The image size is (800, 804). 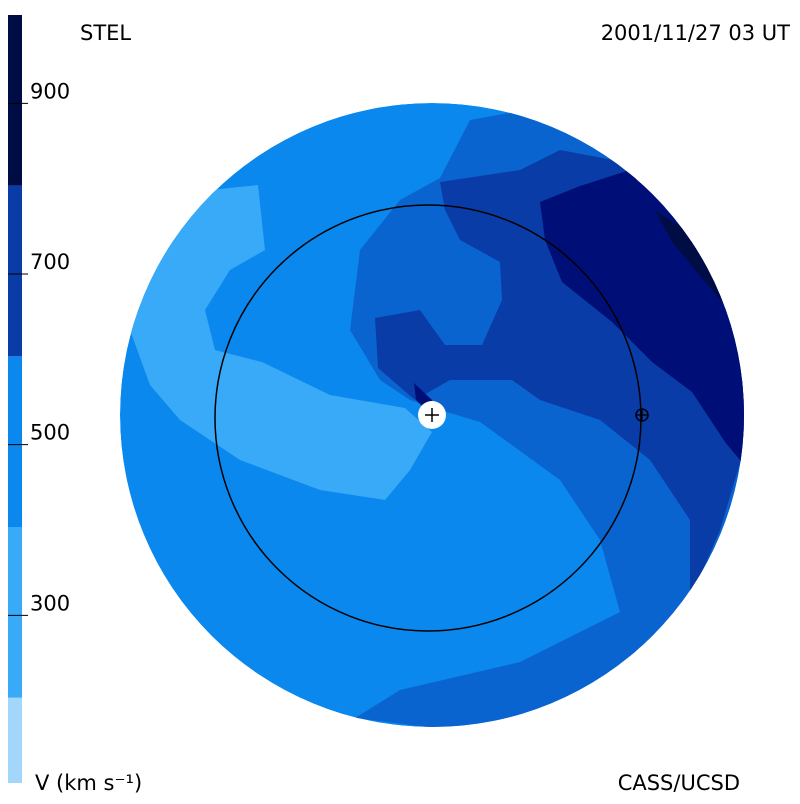 What do you see at coordinates (50, 262) in the screenshot?
I see `colorbar-tick-label: 700` at bounding box center [50, 262].